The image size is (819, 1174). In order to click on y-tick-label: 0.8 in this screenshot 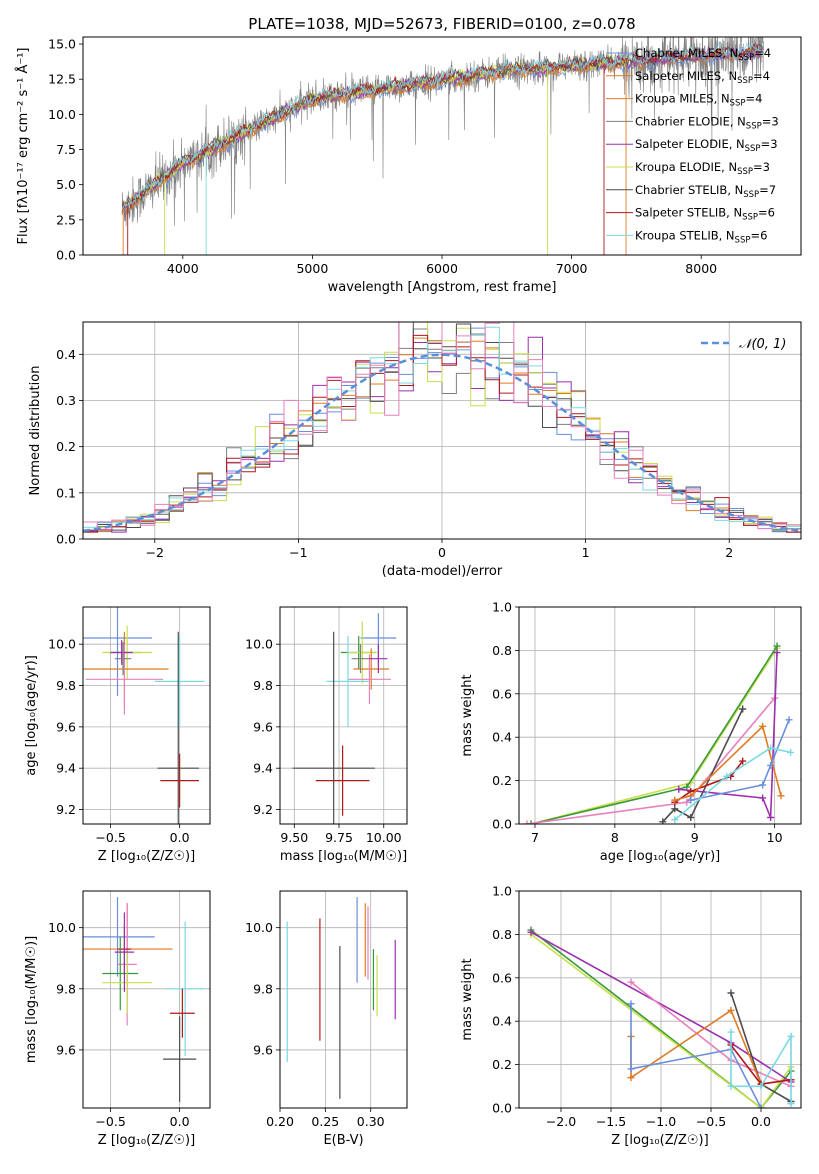, I will do `click(502, 934)`.